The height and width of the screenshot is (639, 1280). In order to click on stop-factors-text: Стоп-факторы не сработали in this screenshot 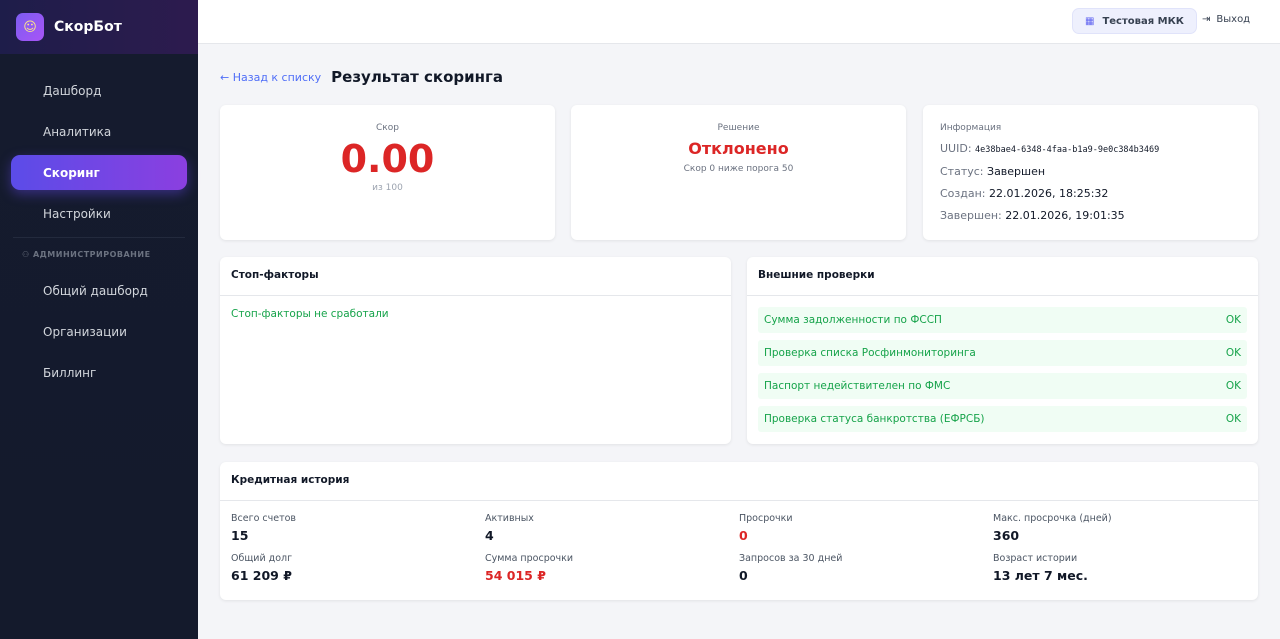, I will do `click(310, 314)`.